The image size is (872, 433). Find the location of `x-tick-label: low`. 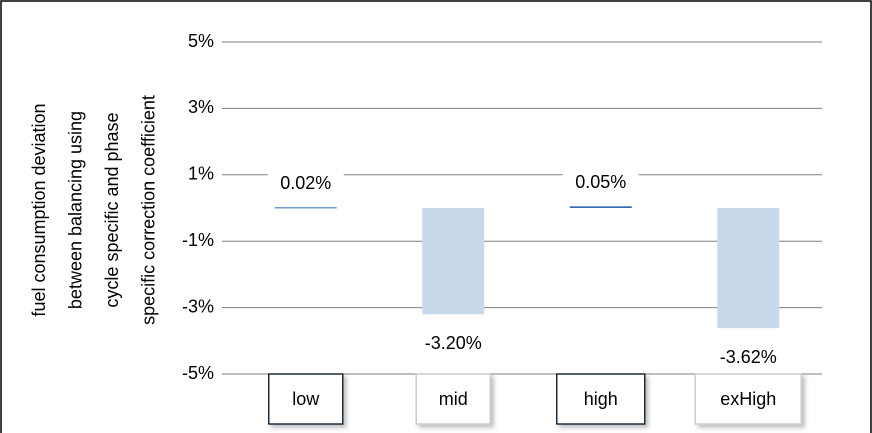

x-tick-label: low is located at coordinates (306, 399).